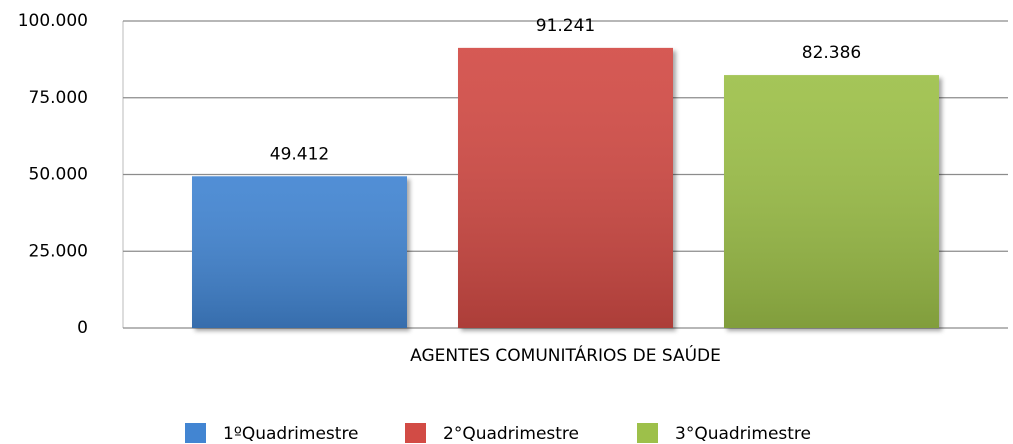 The width and height of the screenshot is (1013, 444). I want to click on y-tick-label: 25.000, so click(58, 251).